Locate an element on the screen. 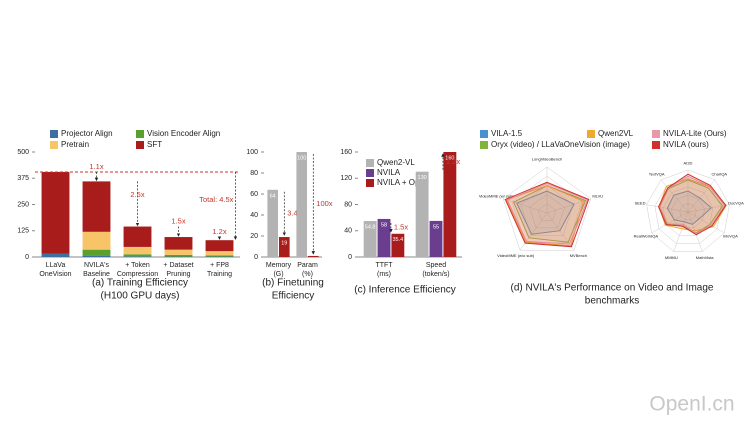  y-tick-label: 60 is located at coordinates (254, 194).